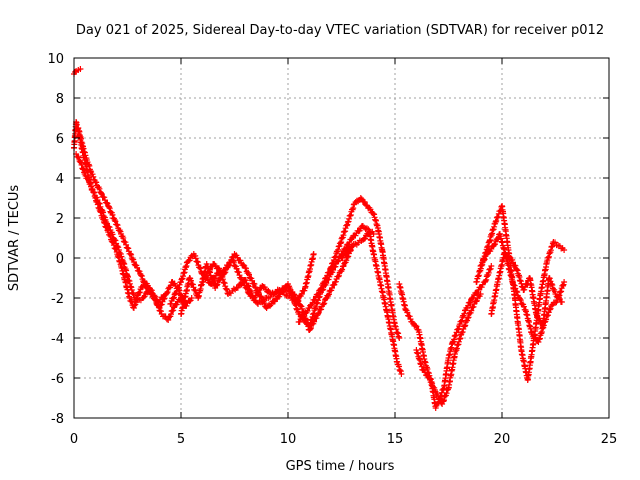  I want to click on x-tick-label: 10, so click(288, 439).